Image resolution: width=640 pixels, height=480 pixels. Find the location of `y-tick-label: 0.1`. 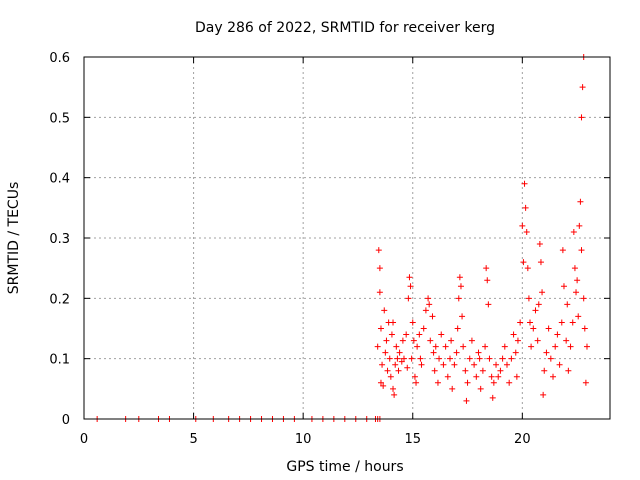

y-tick-label: 0.1 is located at coordinates (59, 360).